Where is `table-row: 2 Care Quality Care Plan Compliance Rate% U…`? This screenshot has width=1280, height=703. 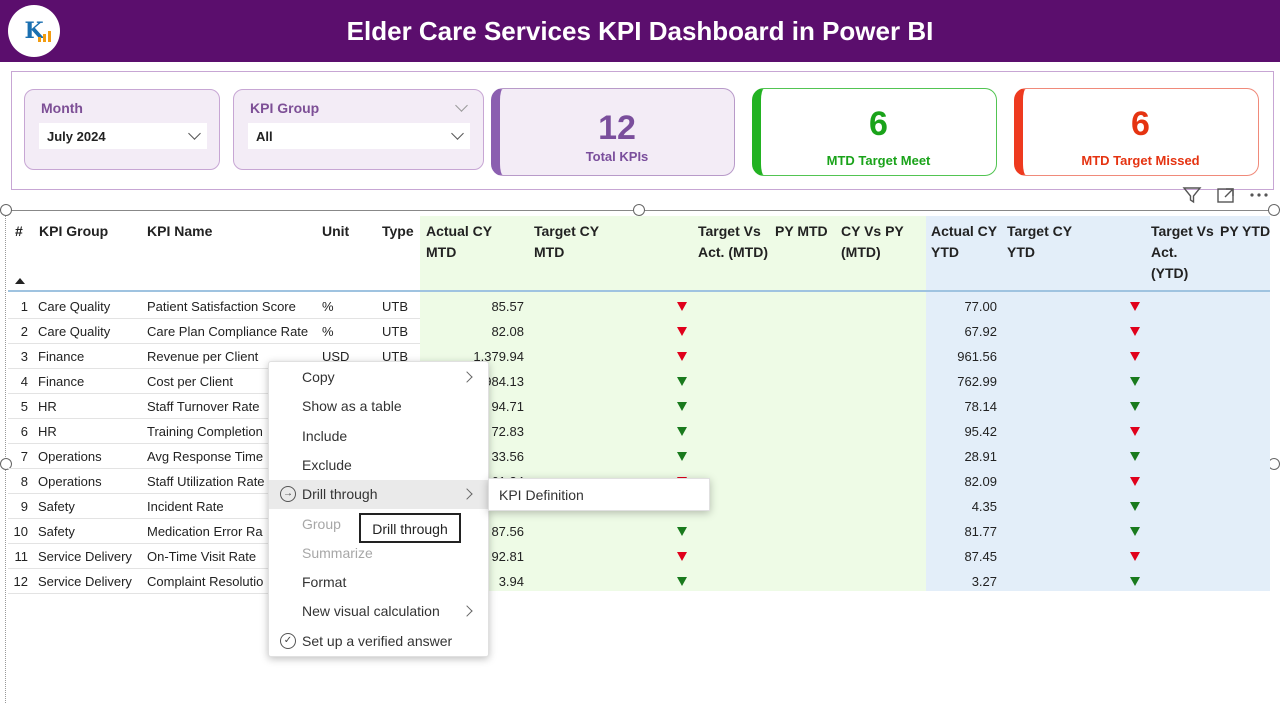 table-row: 2 Care Quality Care Plan Compliance Rate% U… is located at coordinates (639, 331).